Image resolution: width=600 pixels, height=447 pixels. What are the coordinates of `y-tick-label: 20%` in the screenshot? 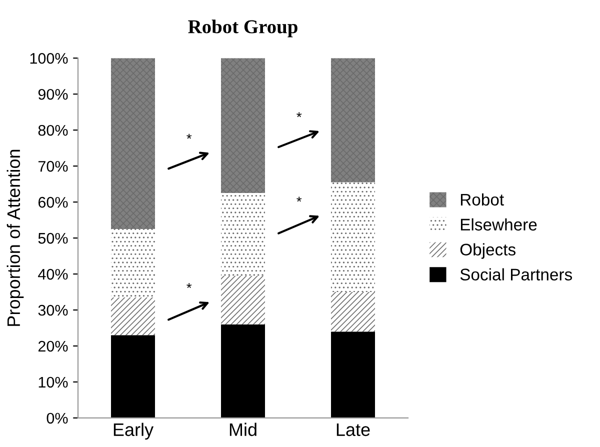 It's located at (53, 346).